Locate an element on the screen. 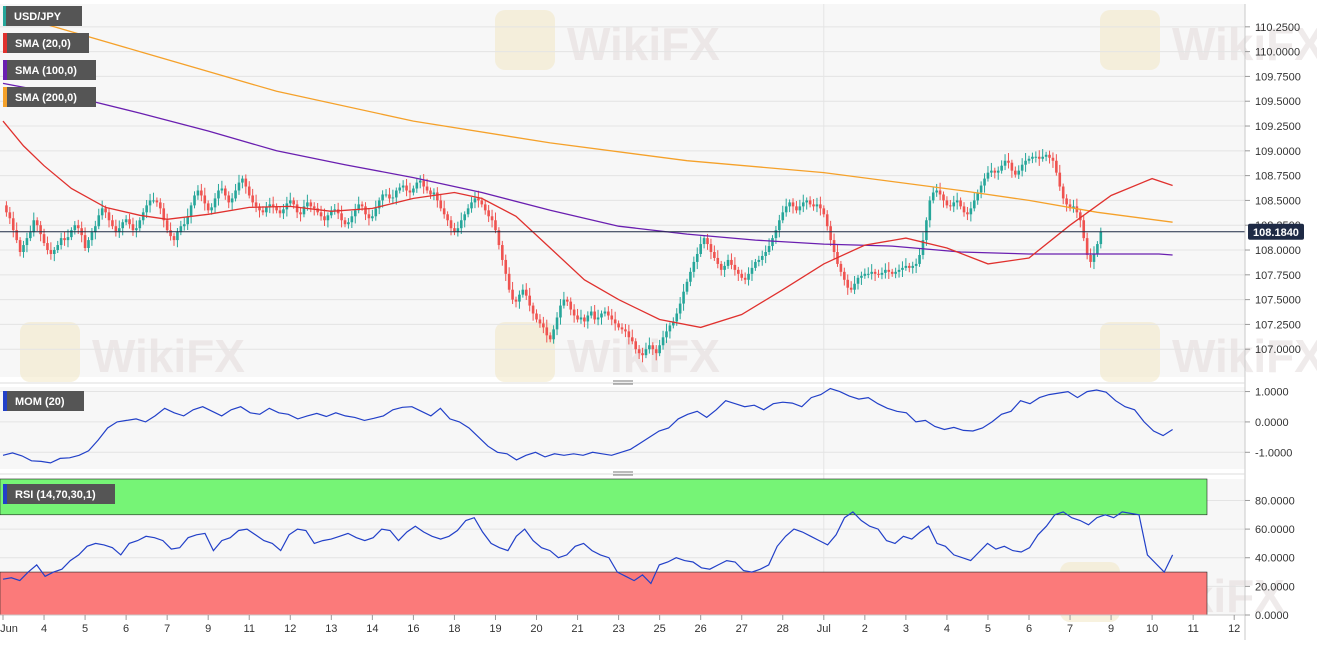  legend-sma200: SMA (200,0) is located at coordinates (49, 97).